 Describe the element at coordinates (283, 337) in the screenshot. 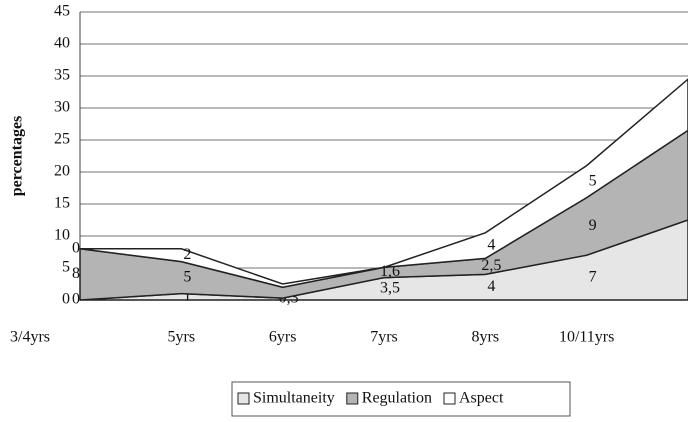

I see `x-tick-label: 6yrs` at that location.